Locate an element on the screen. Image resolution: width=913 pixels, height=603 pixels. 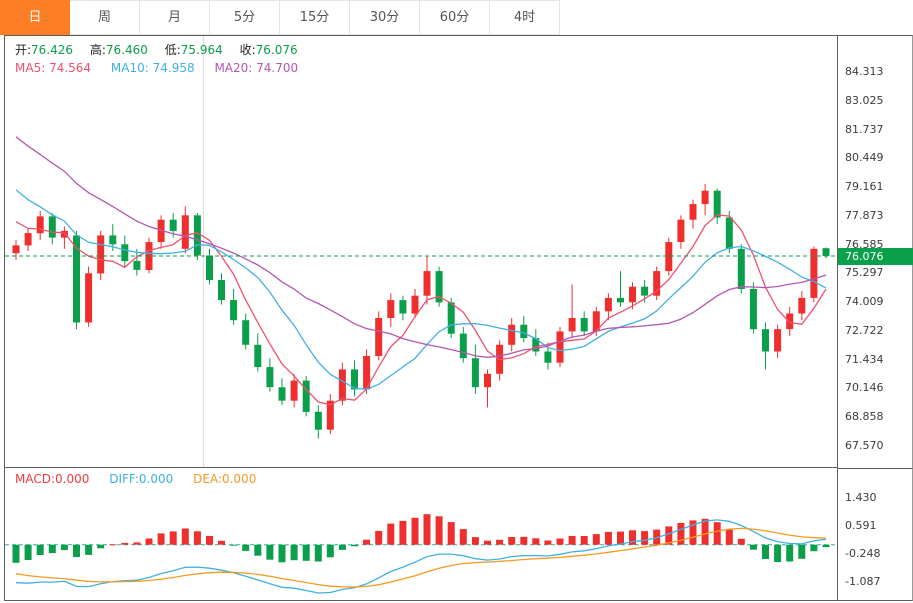
macd-axis-label: 1.430 is located at coordinates (861, 497).